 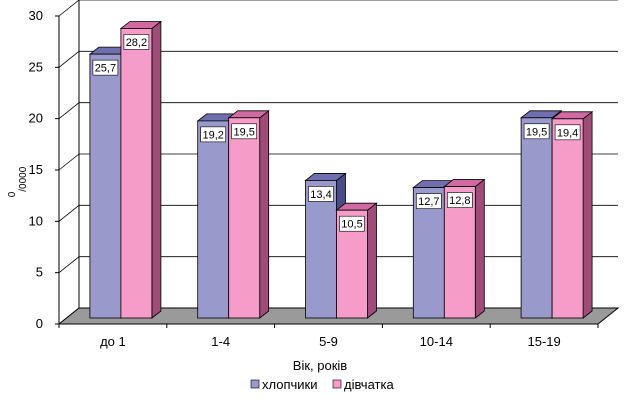 What do you see at coordinates (320, 365) in the screenshot?
I see `x-axis-title: Вік, років` at bounding box center [320, 365].